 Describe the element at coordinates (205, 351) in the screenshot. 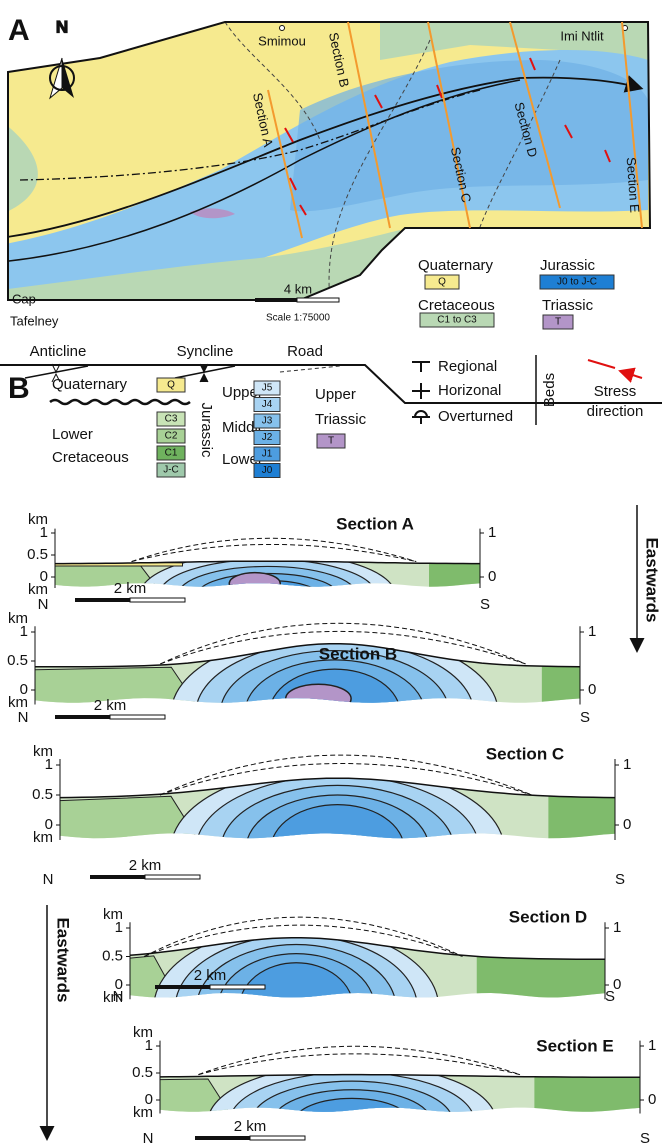

I see `label: Syncline` at that location.